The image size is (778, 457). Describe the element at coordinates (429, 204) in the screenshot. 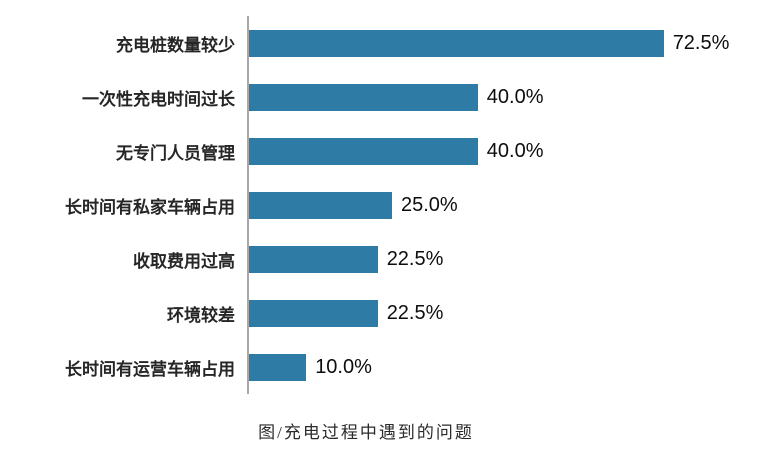

I see `value-label: 25.0%` at that location.